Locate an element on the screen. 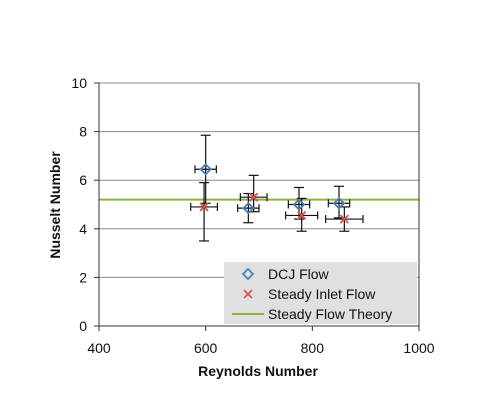  legend-swatch-dcj-flow is located at coordinates (248, 274).